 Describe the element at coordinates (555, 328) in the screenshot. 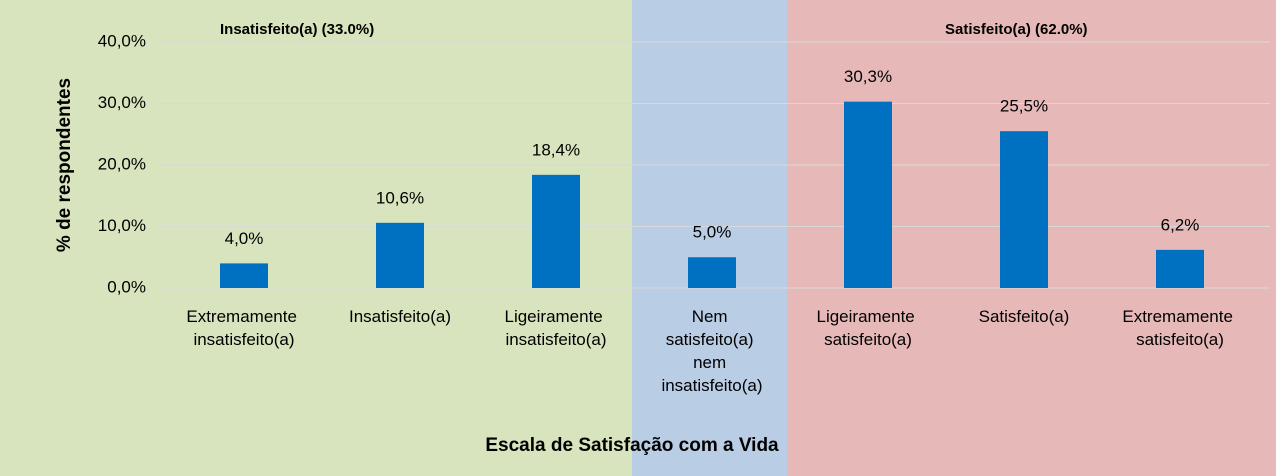

I see `x-tick-label: Ligeiramente insatisfeito(a)` at that location.